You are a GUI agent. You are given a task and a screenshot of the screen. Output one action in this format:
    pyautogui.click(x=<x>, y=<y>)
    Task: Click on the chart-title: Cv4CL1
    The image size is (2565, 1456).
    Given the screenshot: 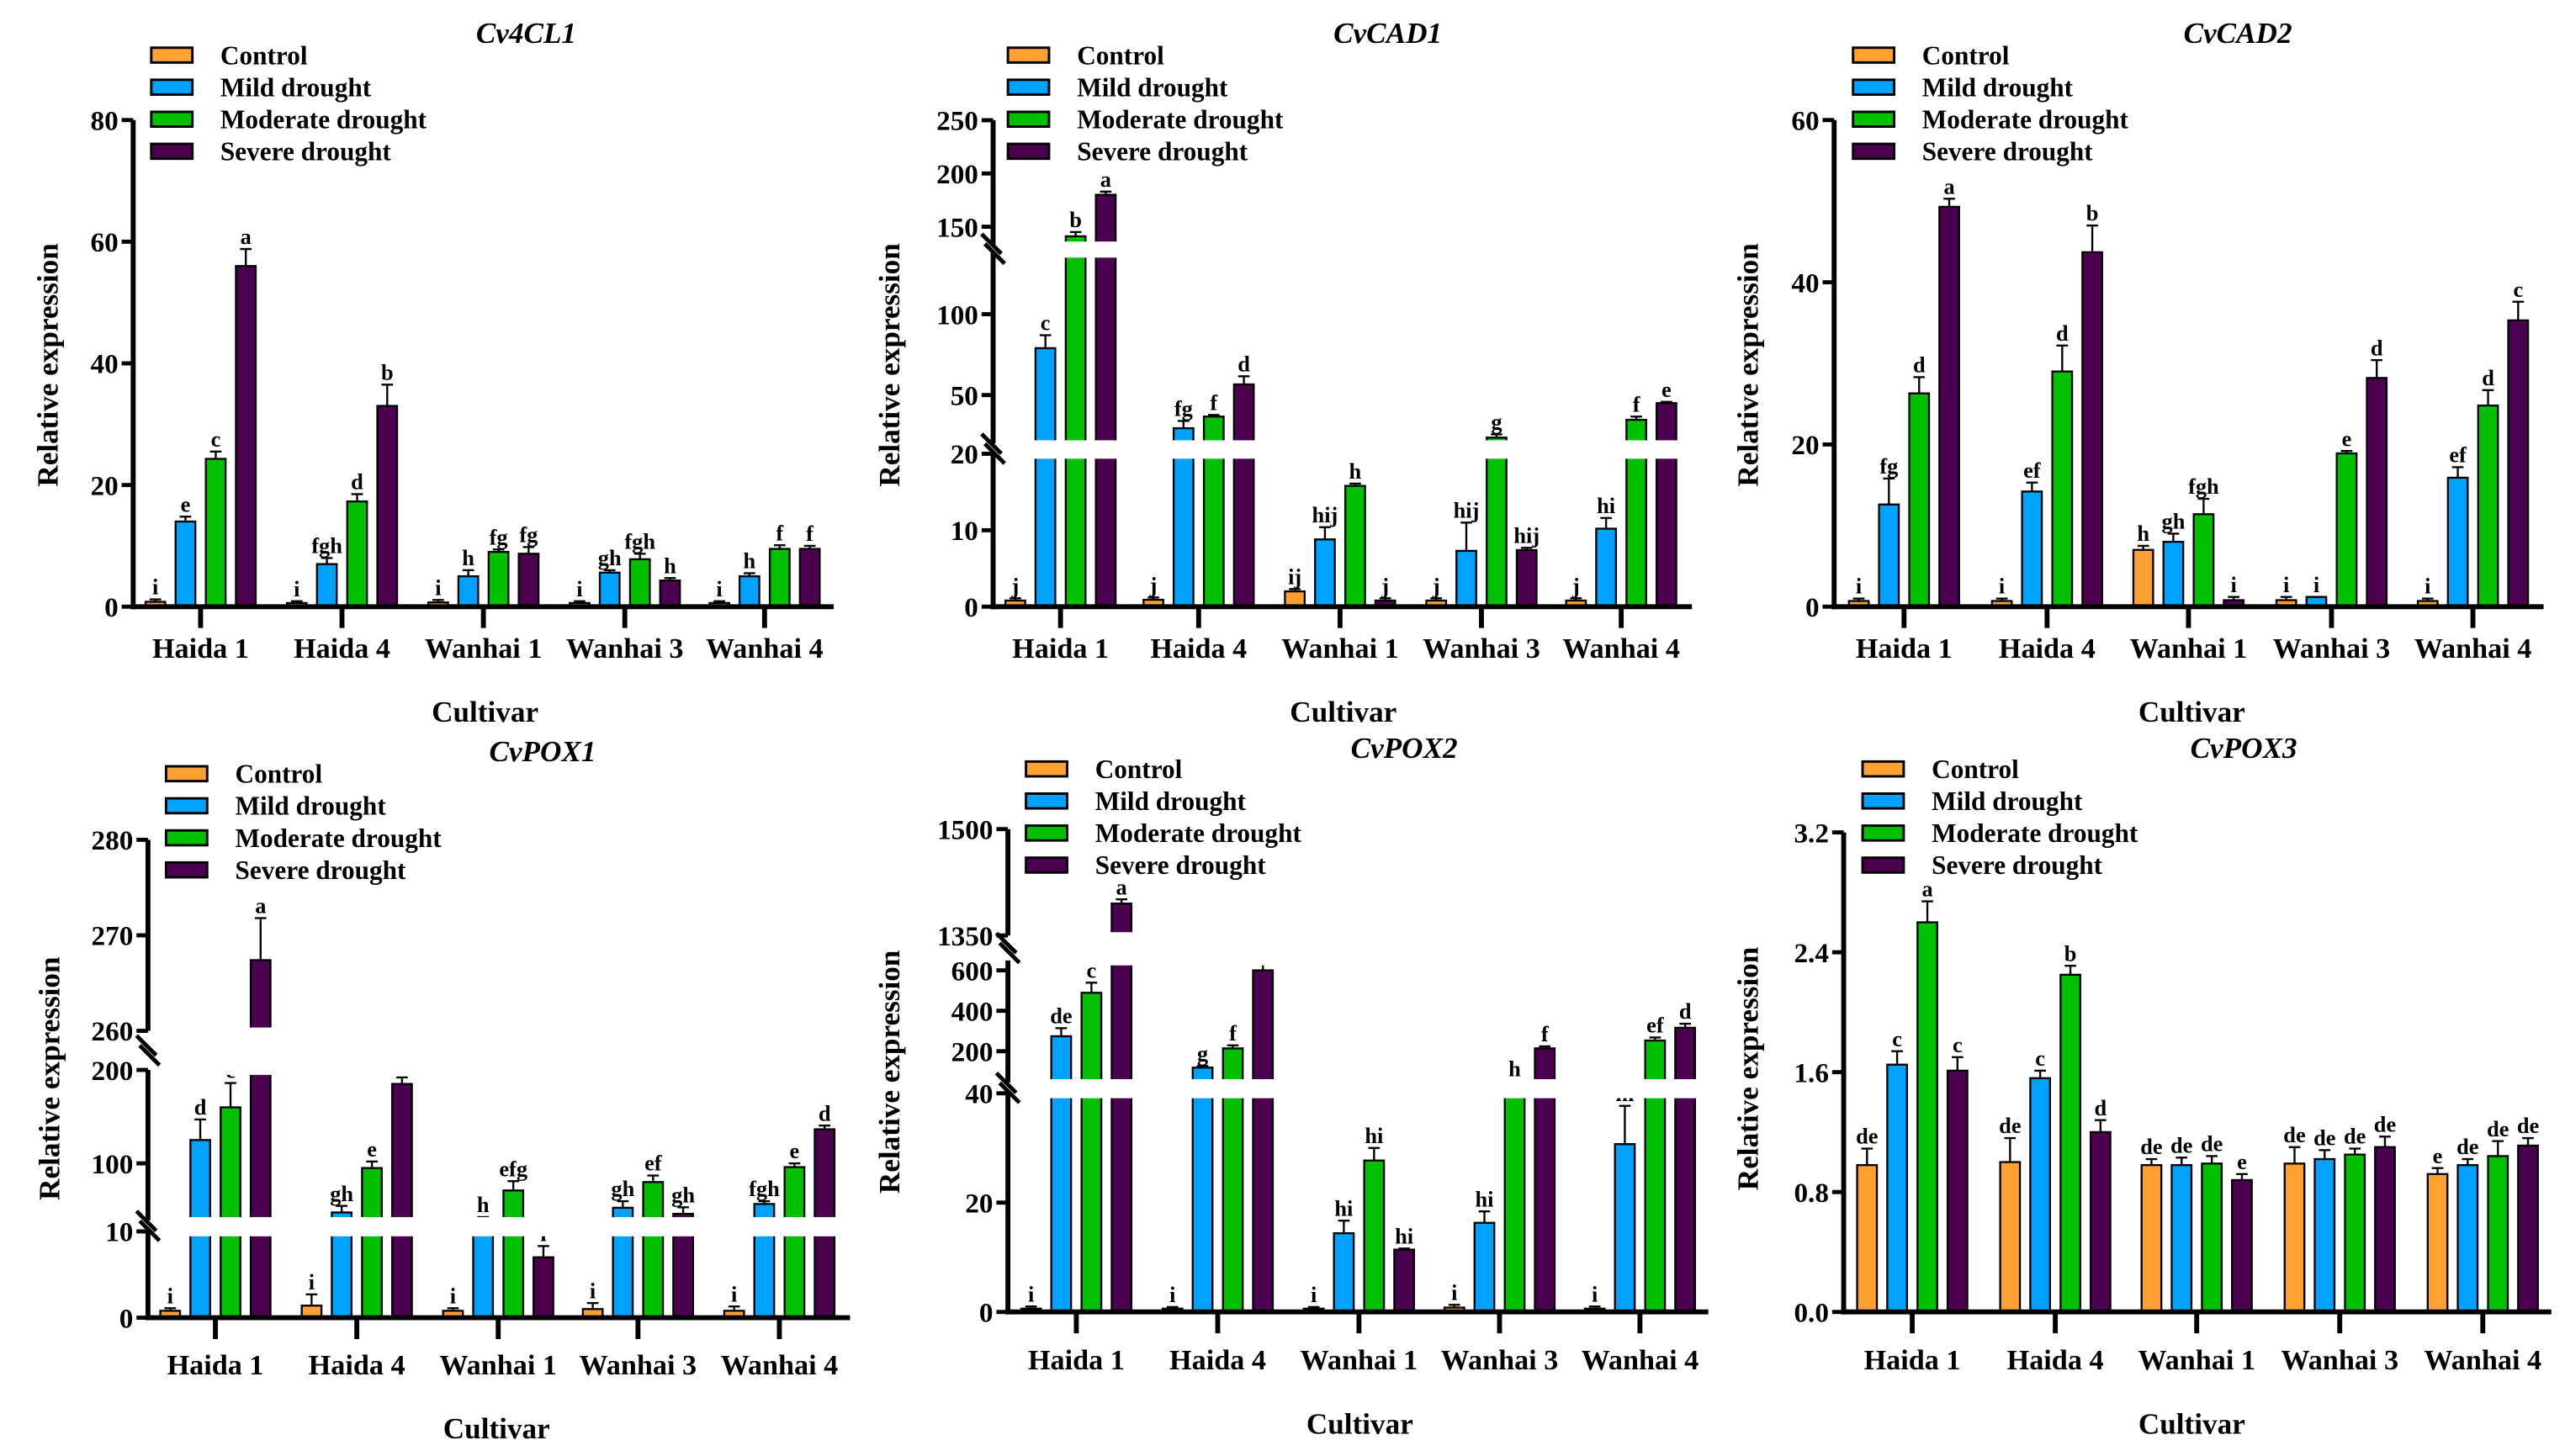 What is the action you would take?
    pyautogui.click(x=526, y=33)
    